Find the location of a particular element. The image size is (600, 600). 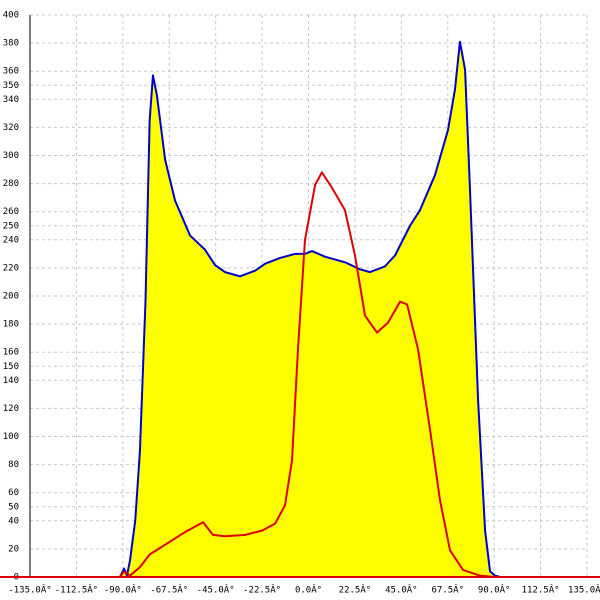

x-tick-label: -45.0Â° is located at coordinates (216, 590).